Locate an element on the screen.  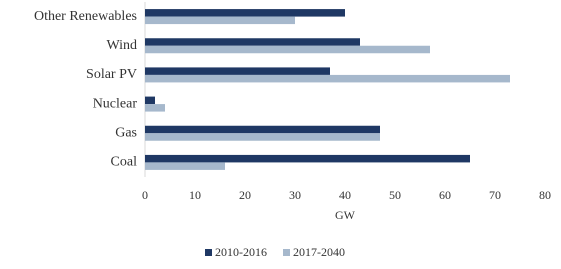
legend-label: 2010-2016 is located at coordinates (241, 252).